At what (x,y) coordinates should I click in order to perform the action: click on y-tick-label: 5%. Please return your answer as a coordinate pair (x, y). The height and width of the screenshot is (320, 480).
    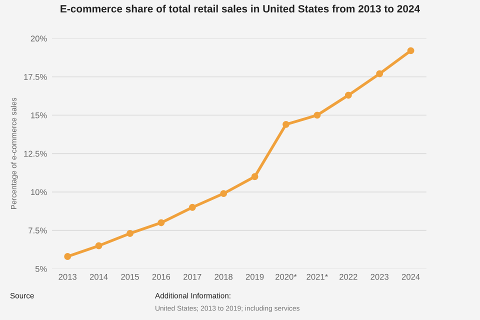
    Looking at the image, I should click on (41, 269).